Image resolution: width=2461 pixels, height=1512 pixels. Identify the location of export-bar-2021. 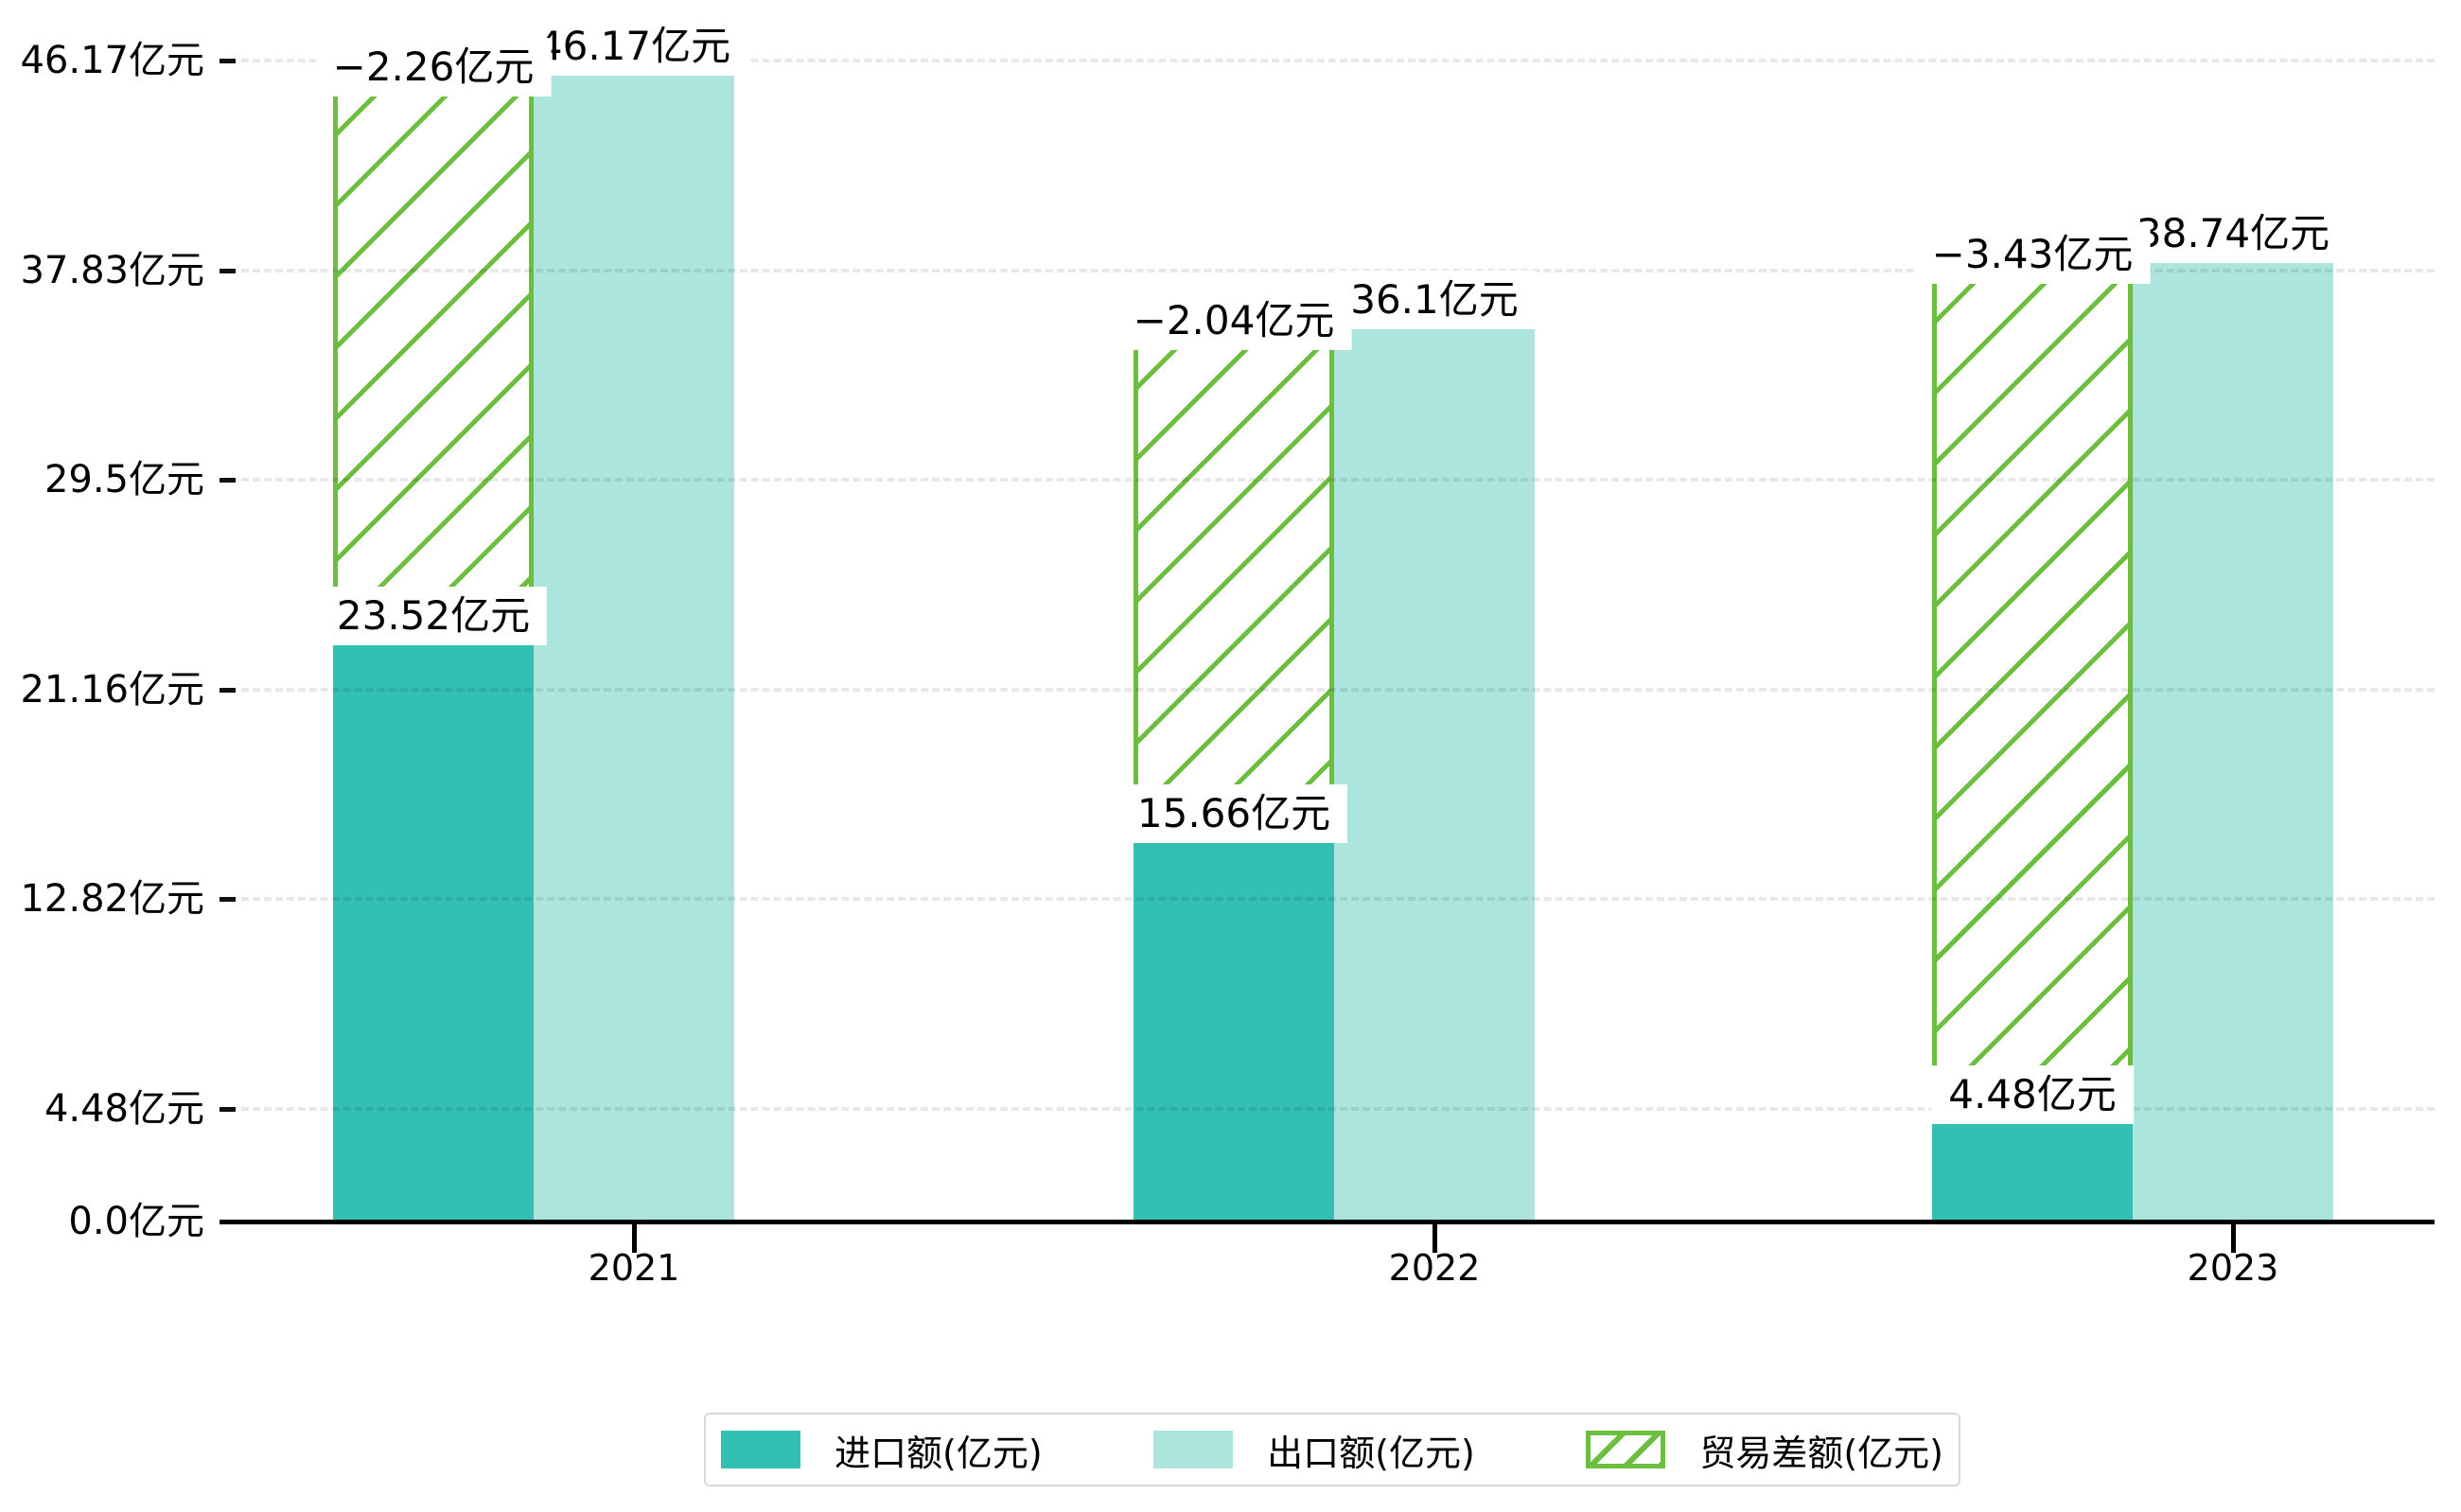
(634, 641).